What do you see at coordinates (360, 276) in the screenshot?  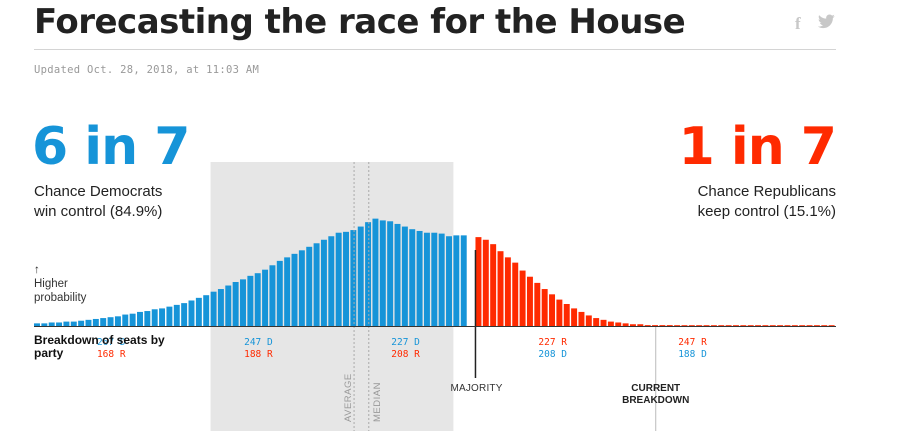 I see `bar-233-dem-seats` at bounding box center [360, 276].